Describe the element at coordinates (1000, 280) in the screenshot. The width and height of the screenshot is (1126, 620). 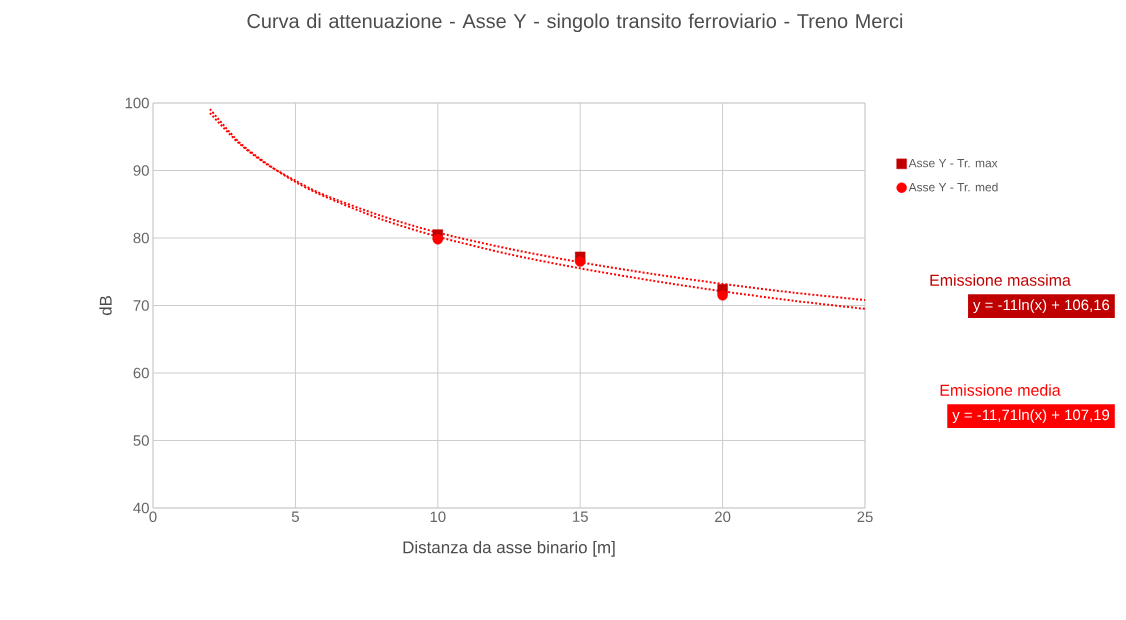
I see `text: Emissione massima` at that location.